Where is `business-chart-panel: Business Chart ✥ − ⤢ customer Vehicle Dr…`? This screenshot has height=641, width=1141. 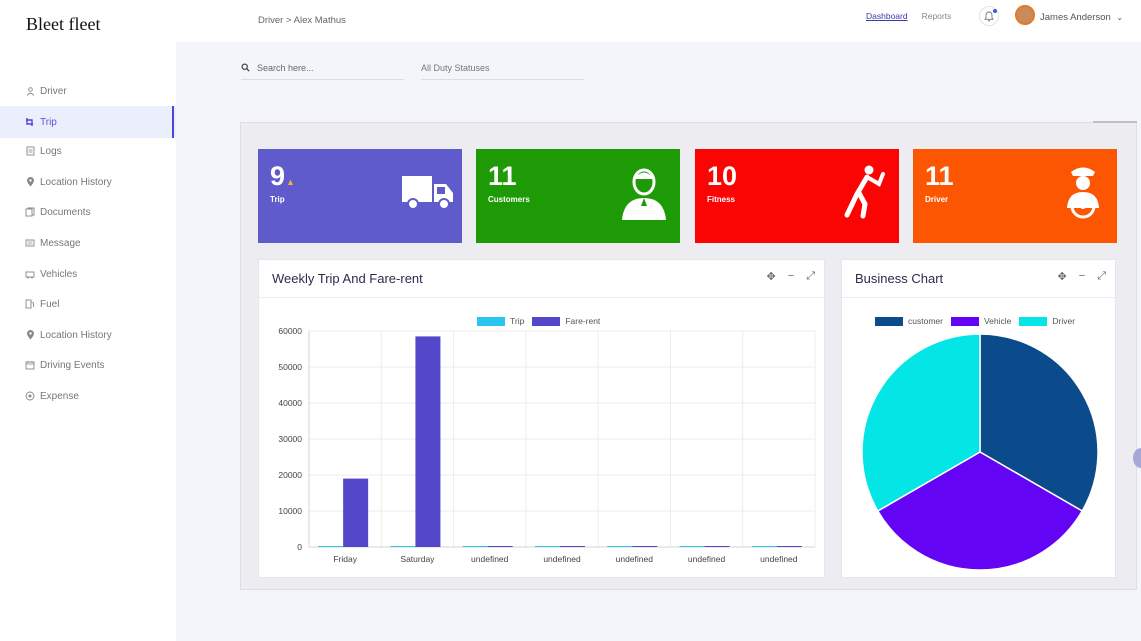
business-chart-panel: Business Chart ✥ − ⤢ customer Vehicle Dr… is located at coordinates (978, 418).